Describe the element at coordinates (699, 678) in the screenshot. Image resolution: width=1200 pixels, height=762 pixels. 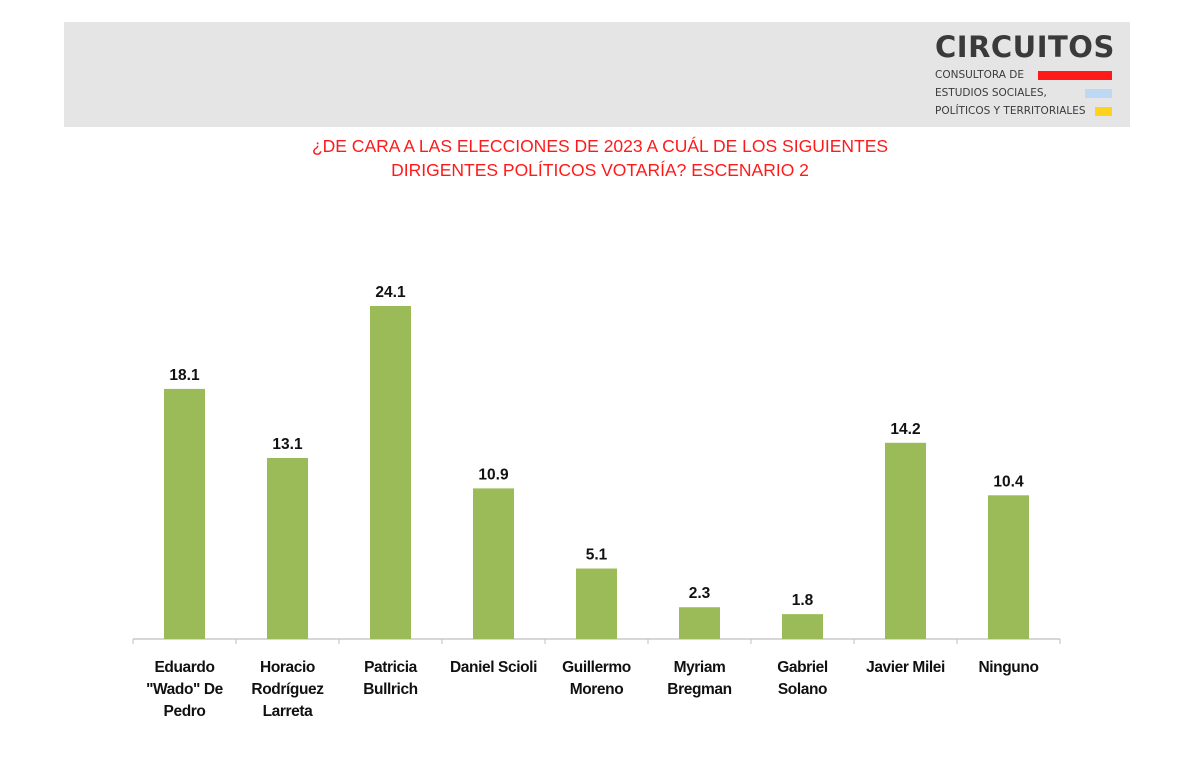
I see `category-label: Myriam Bregman` at that location.